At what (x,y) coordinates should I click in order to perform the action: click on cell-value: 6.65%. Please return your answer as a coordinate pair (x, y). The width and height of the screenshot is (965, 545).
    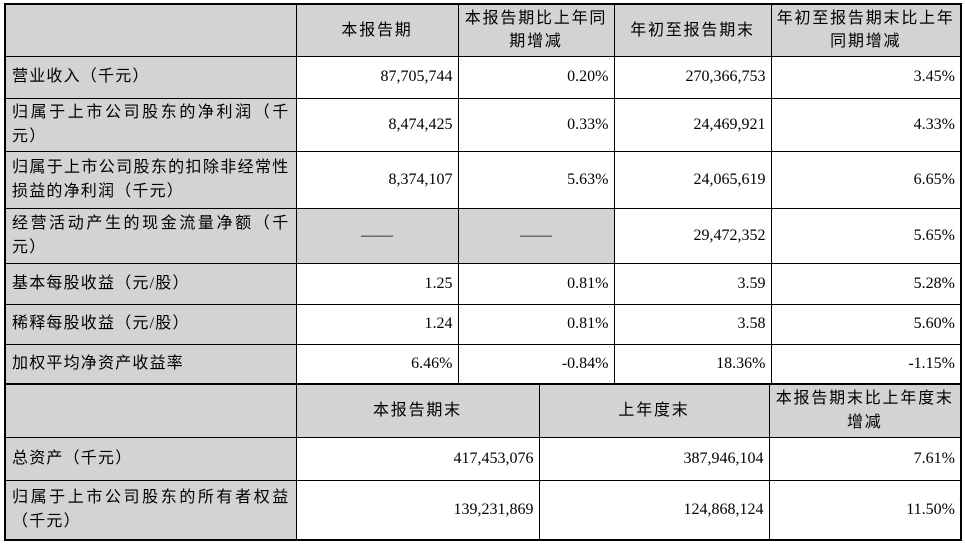
    Looking at the image, I should click on (866, 179).